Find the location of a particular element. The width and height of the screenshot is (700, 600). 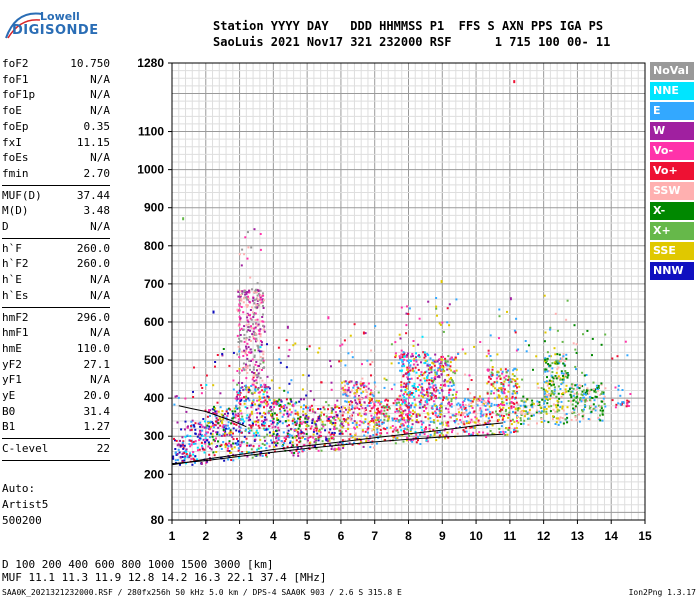

param-value: 0.35 is located at coordinates (97, 126).